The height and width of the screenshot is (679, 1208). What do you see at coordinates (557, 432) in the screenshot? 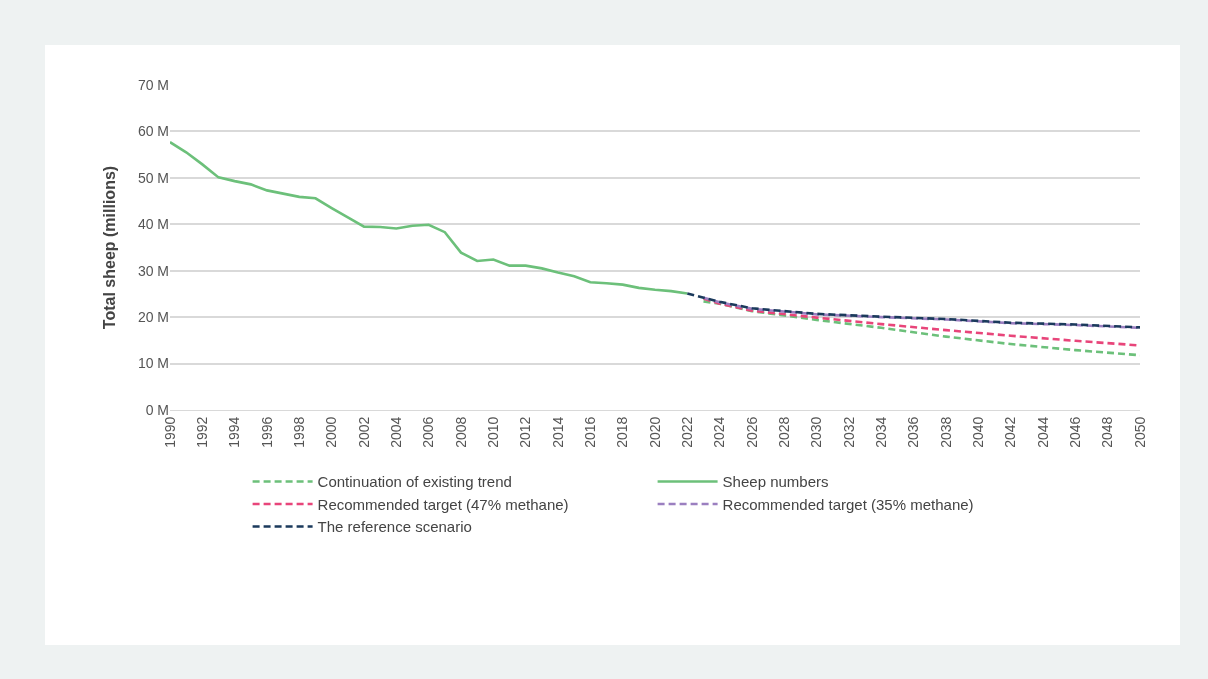
I see `x-tick-label: 2014` at bounding box center [557, 432].